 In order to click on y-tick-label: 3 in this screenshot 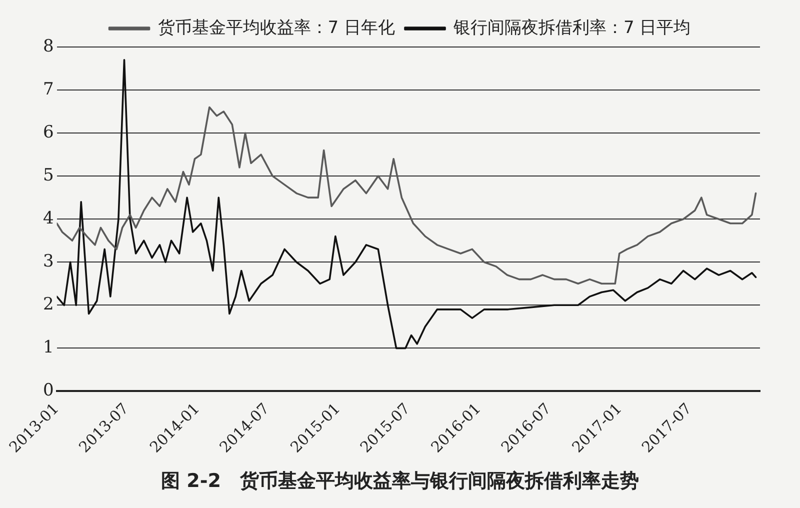, I will do `click(48, 262)`.